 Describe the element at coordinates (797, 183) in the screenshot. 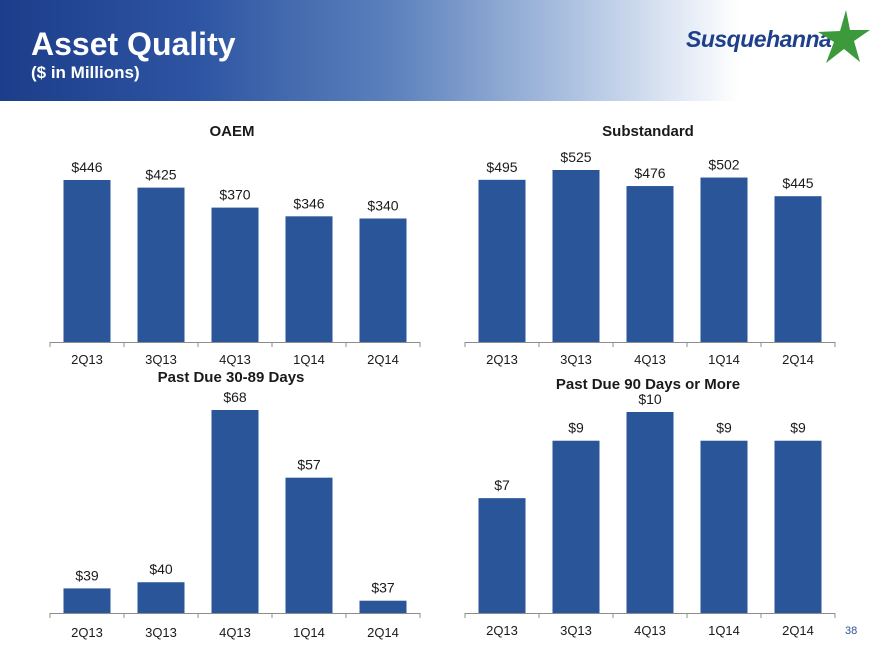

I see `data-label-substandard-2q14: $445` at that location.